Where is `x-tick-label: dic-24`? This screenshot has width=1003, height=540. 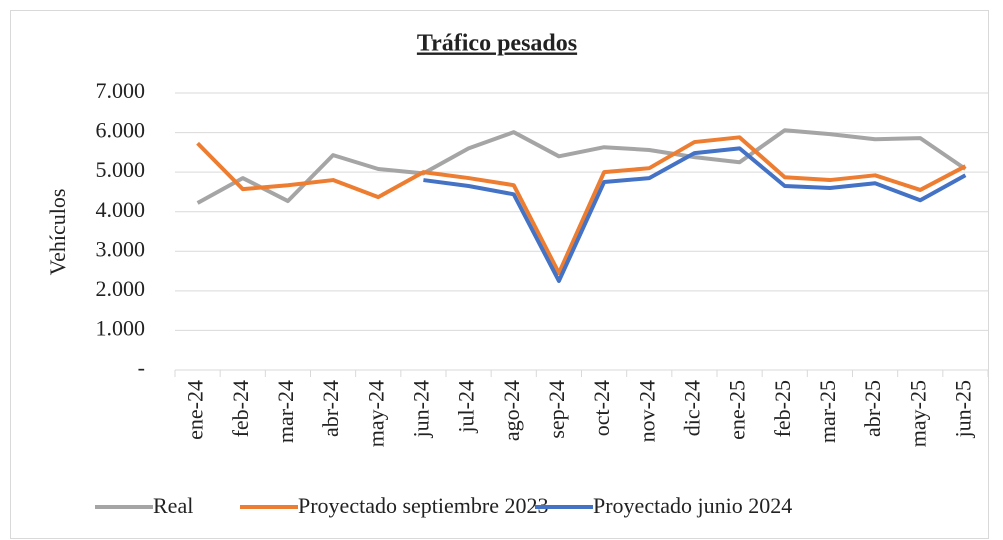 x-tick-label: dic-24 is located at coordinates (691, 408).